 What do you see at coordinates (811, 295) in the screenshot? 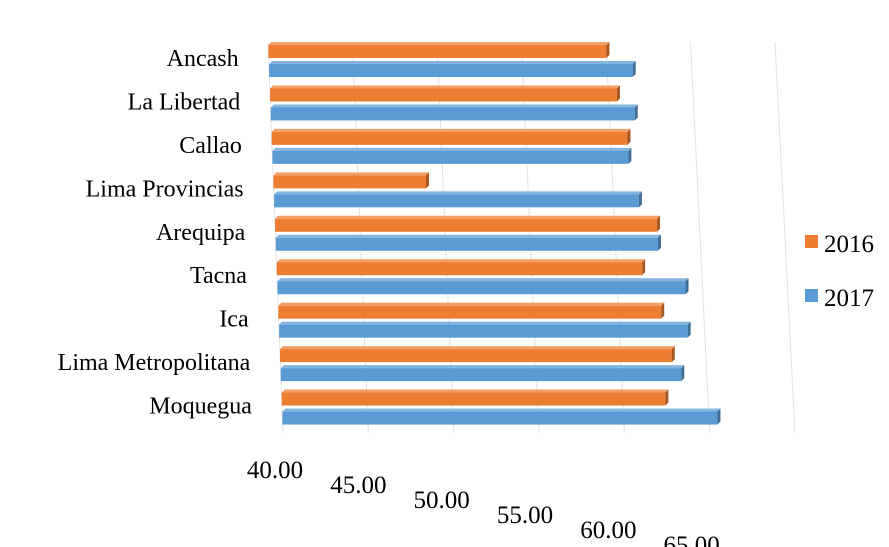
I see `legend-swatch-2017` at bounding box center [811, 295].